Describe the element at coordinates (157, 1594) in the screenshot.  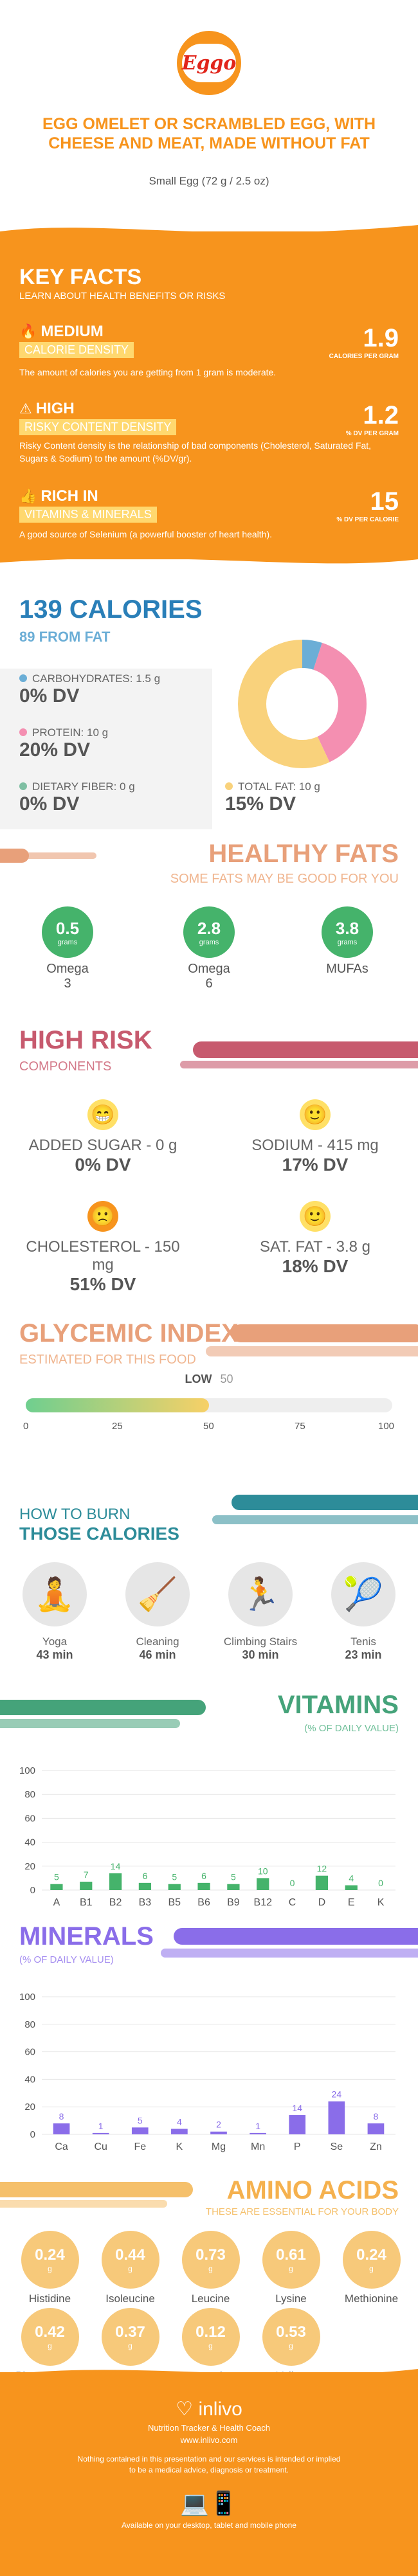
I see `cleaning-icon: 🧹` at that location.